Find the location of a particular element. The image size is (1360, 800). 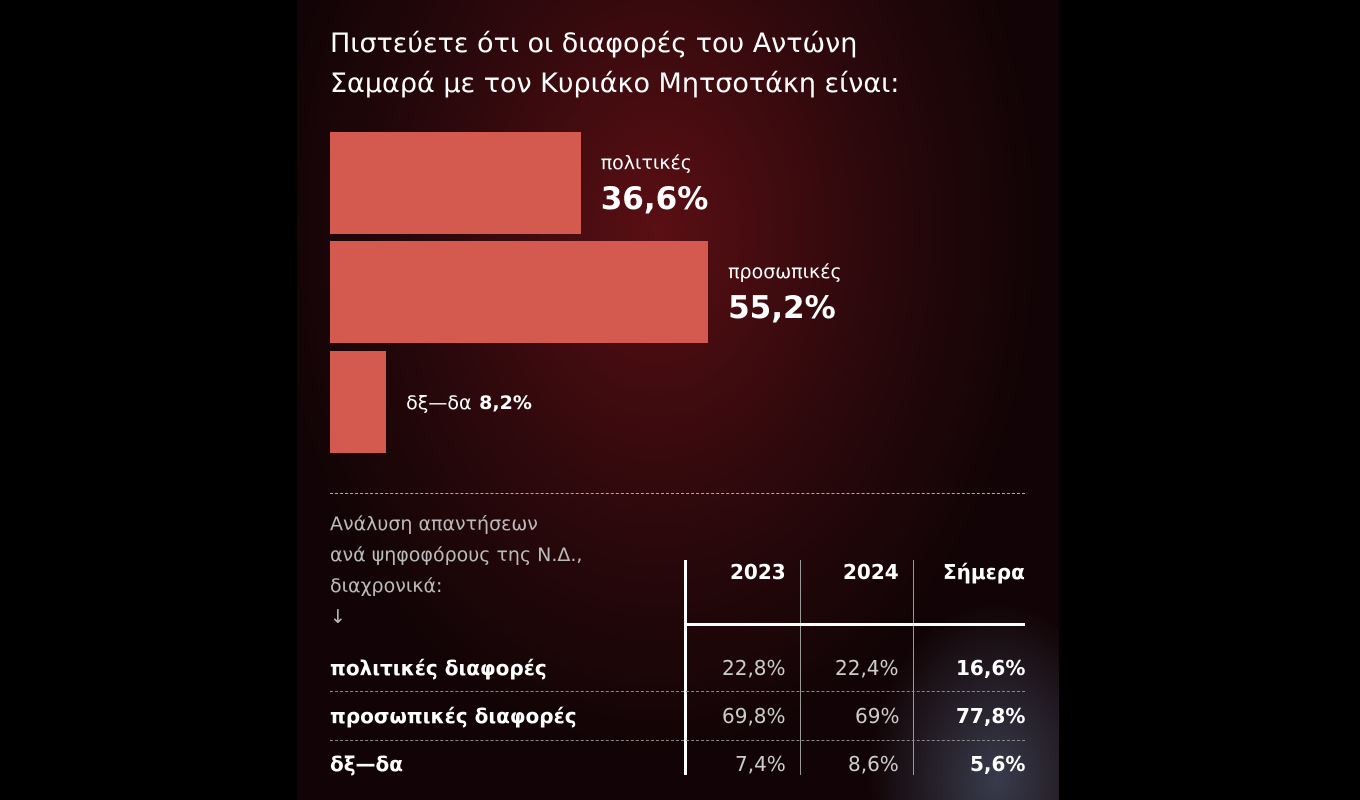

table-caption: ↓ is located at coordinates (338, 617).